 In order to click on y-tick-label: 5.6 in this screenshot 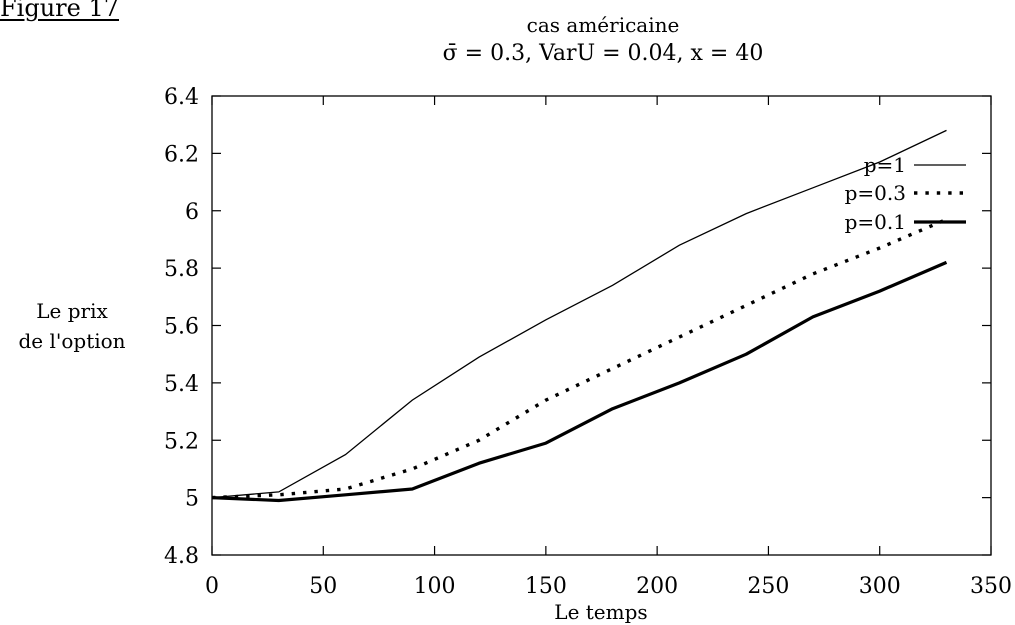, I will do `click(181, 327)`.